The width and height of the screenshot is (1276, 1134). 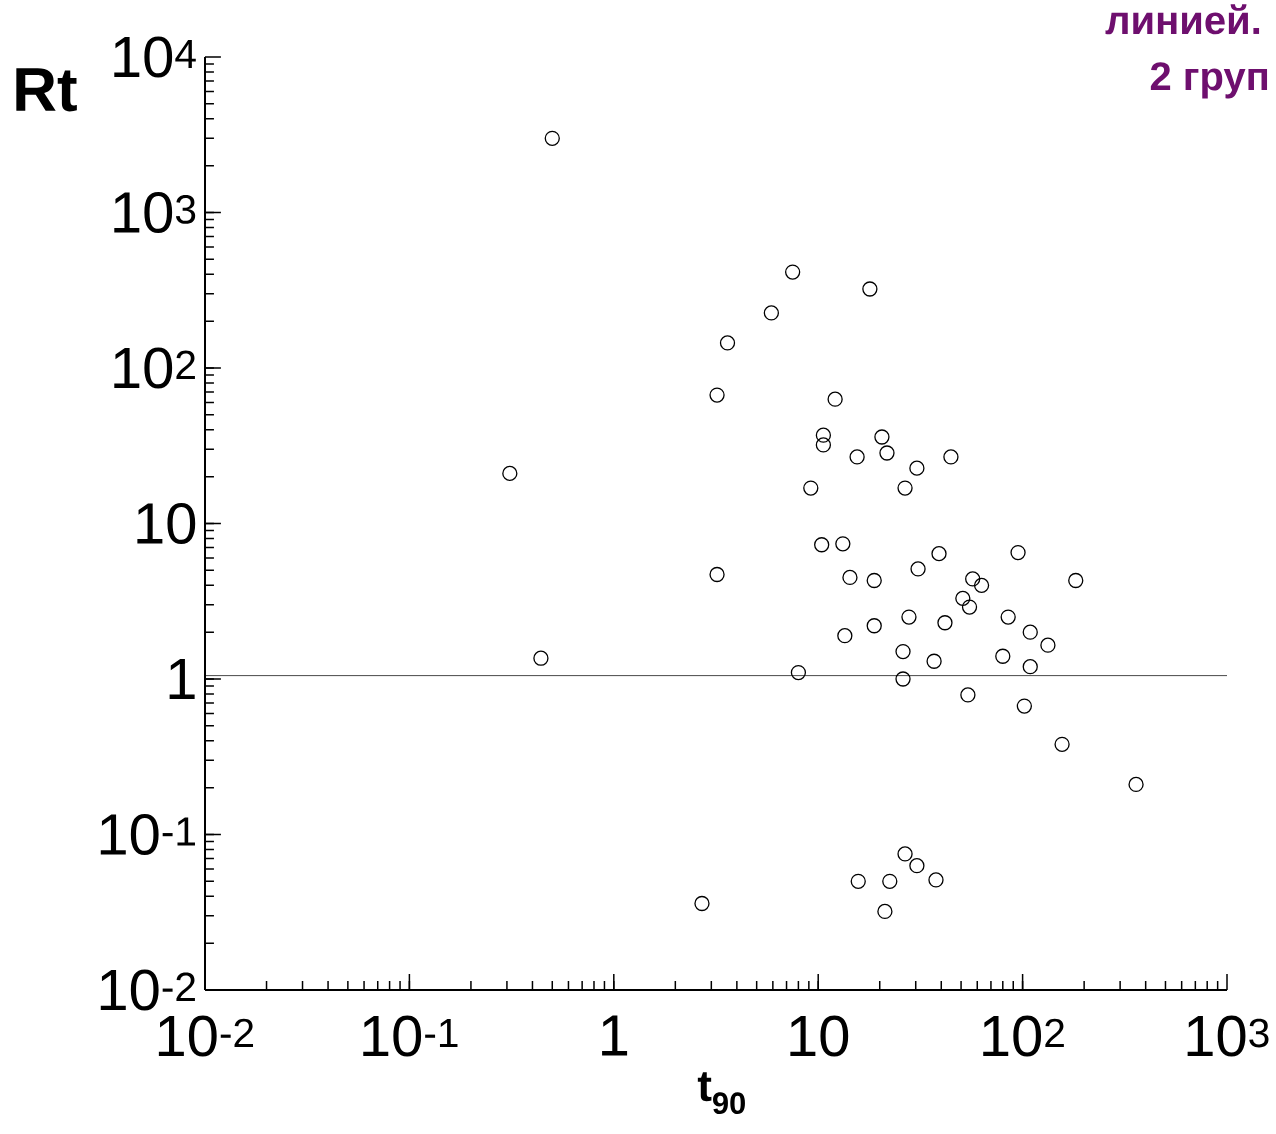 I want to click on y-tick-label: 10$^{2}$, so click(x=154, y=368).